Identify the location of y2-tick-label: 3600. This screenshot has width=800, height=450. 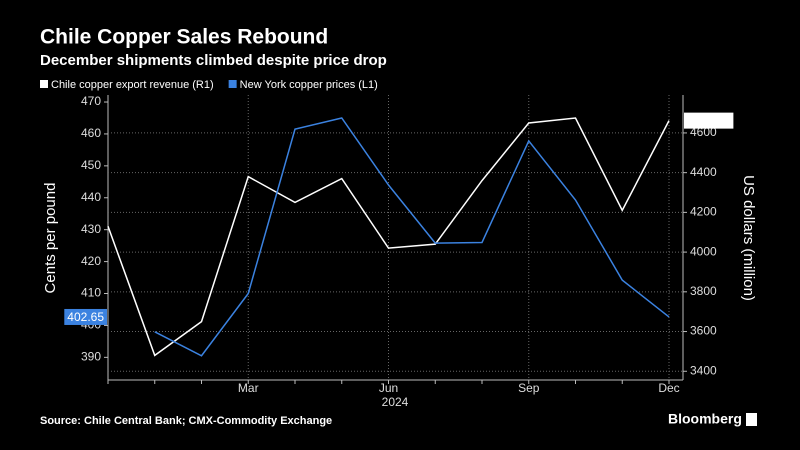
(703, 331).